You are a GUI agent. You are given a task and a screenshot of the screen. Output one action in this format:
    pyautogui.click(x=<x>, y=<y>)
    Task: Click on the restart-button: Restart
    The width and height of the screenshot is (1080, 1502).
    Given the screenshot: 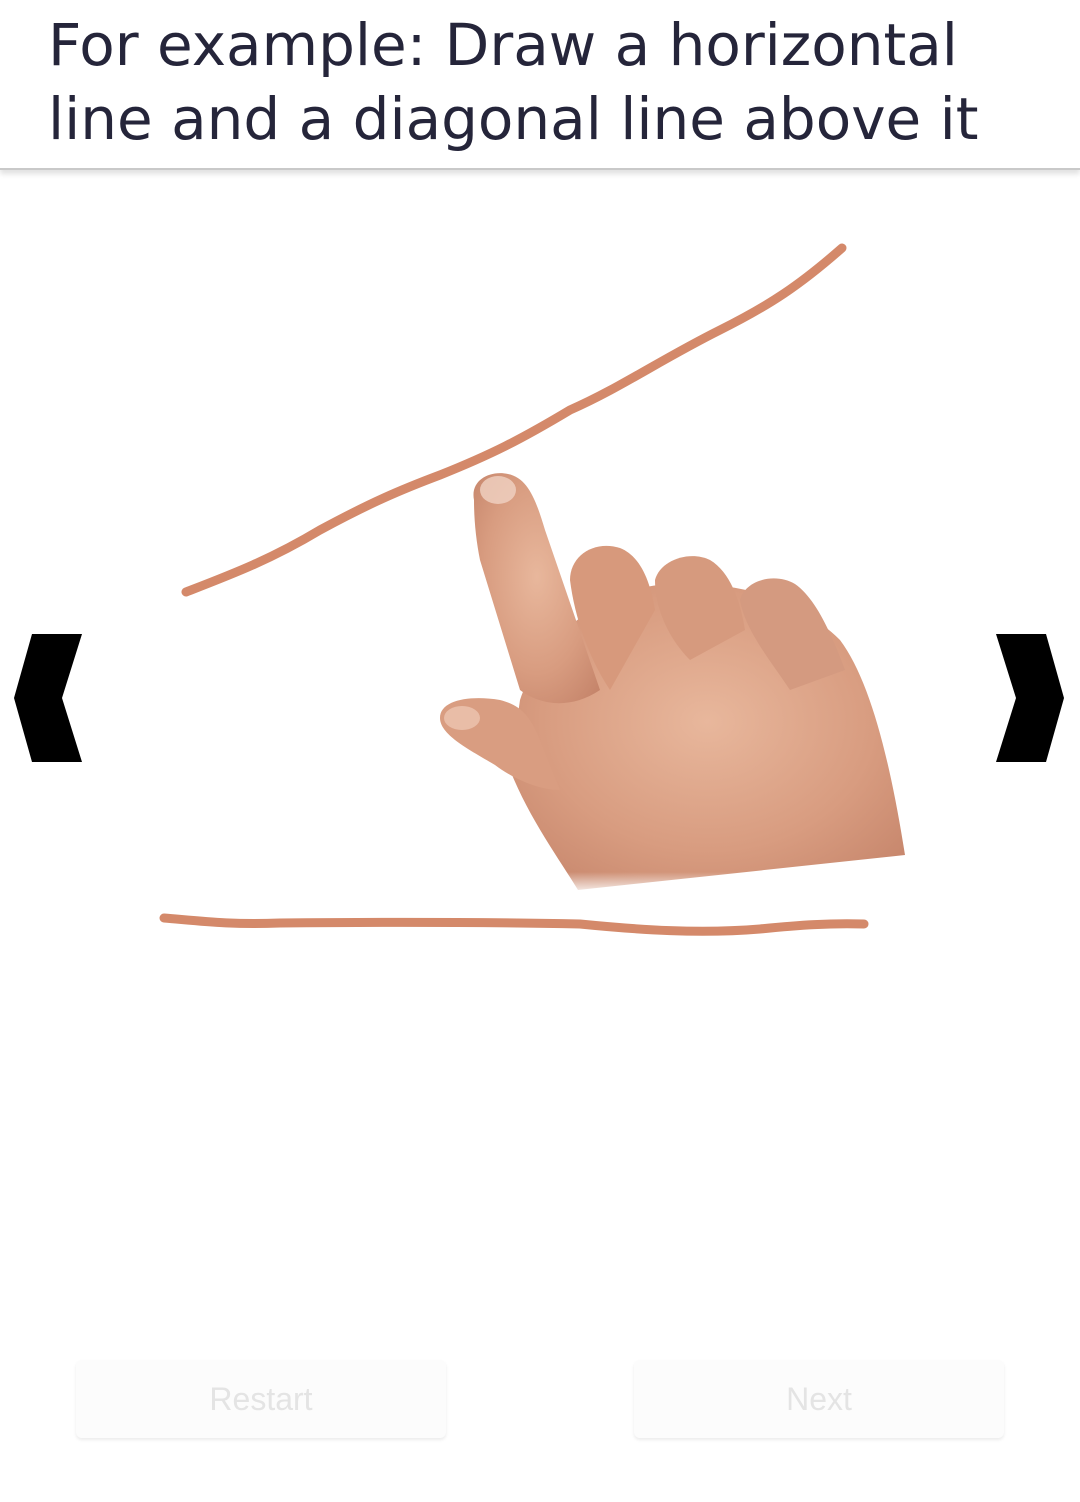 What is the action you would take?
    pyautogui.click(x=261, y=1399)
    